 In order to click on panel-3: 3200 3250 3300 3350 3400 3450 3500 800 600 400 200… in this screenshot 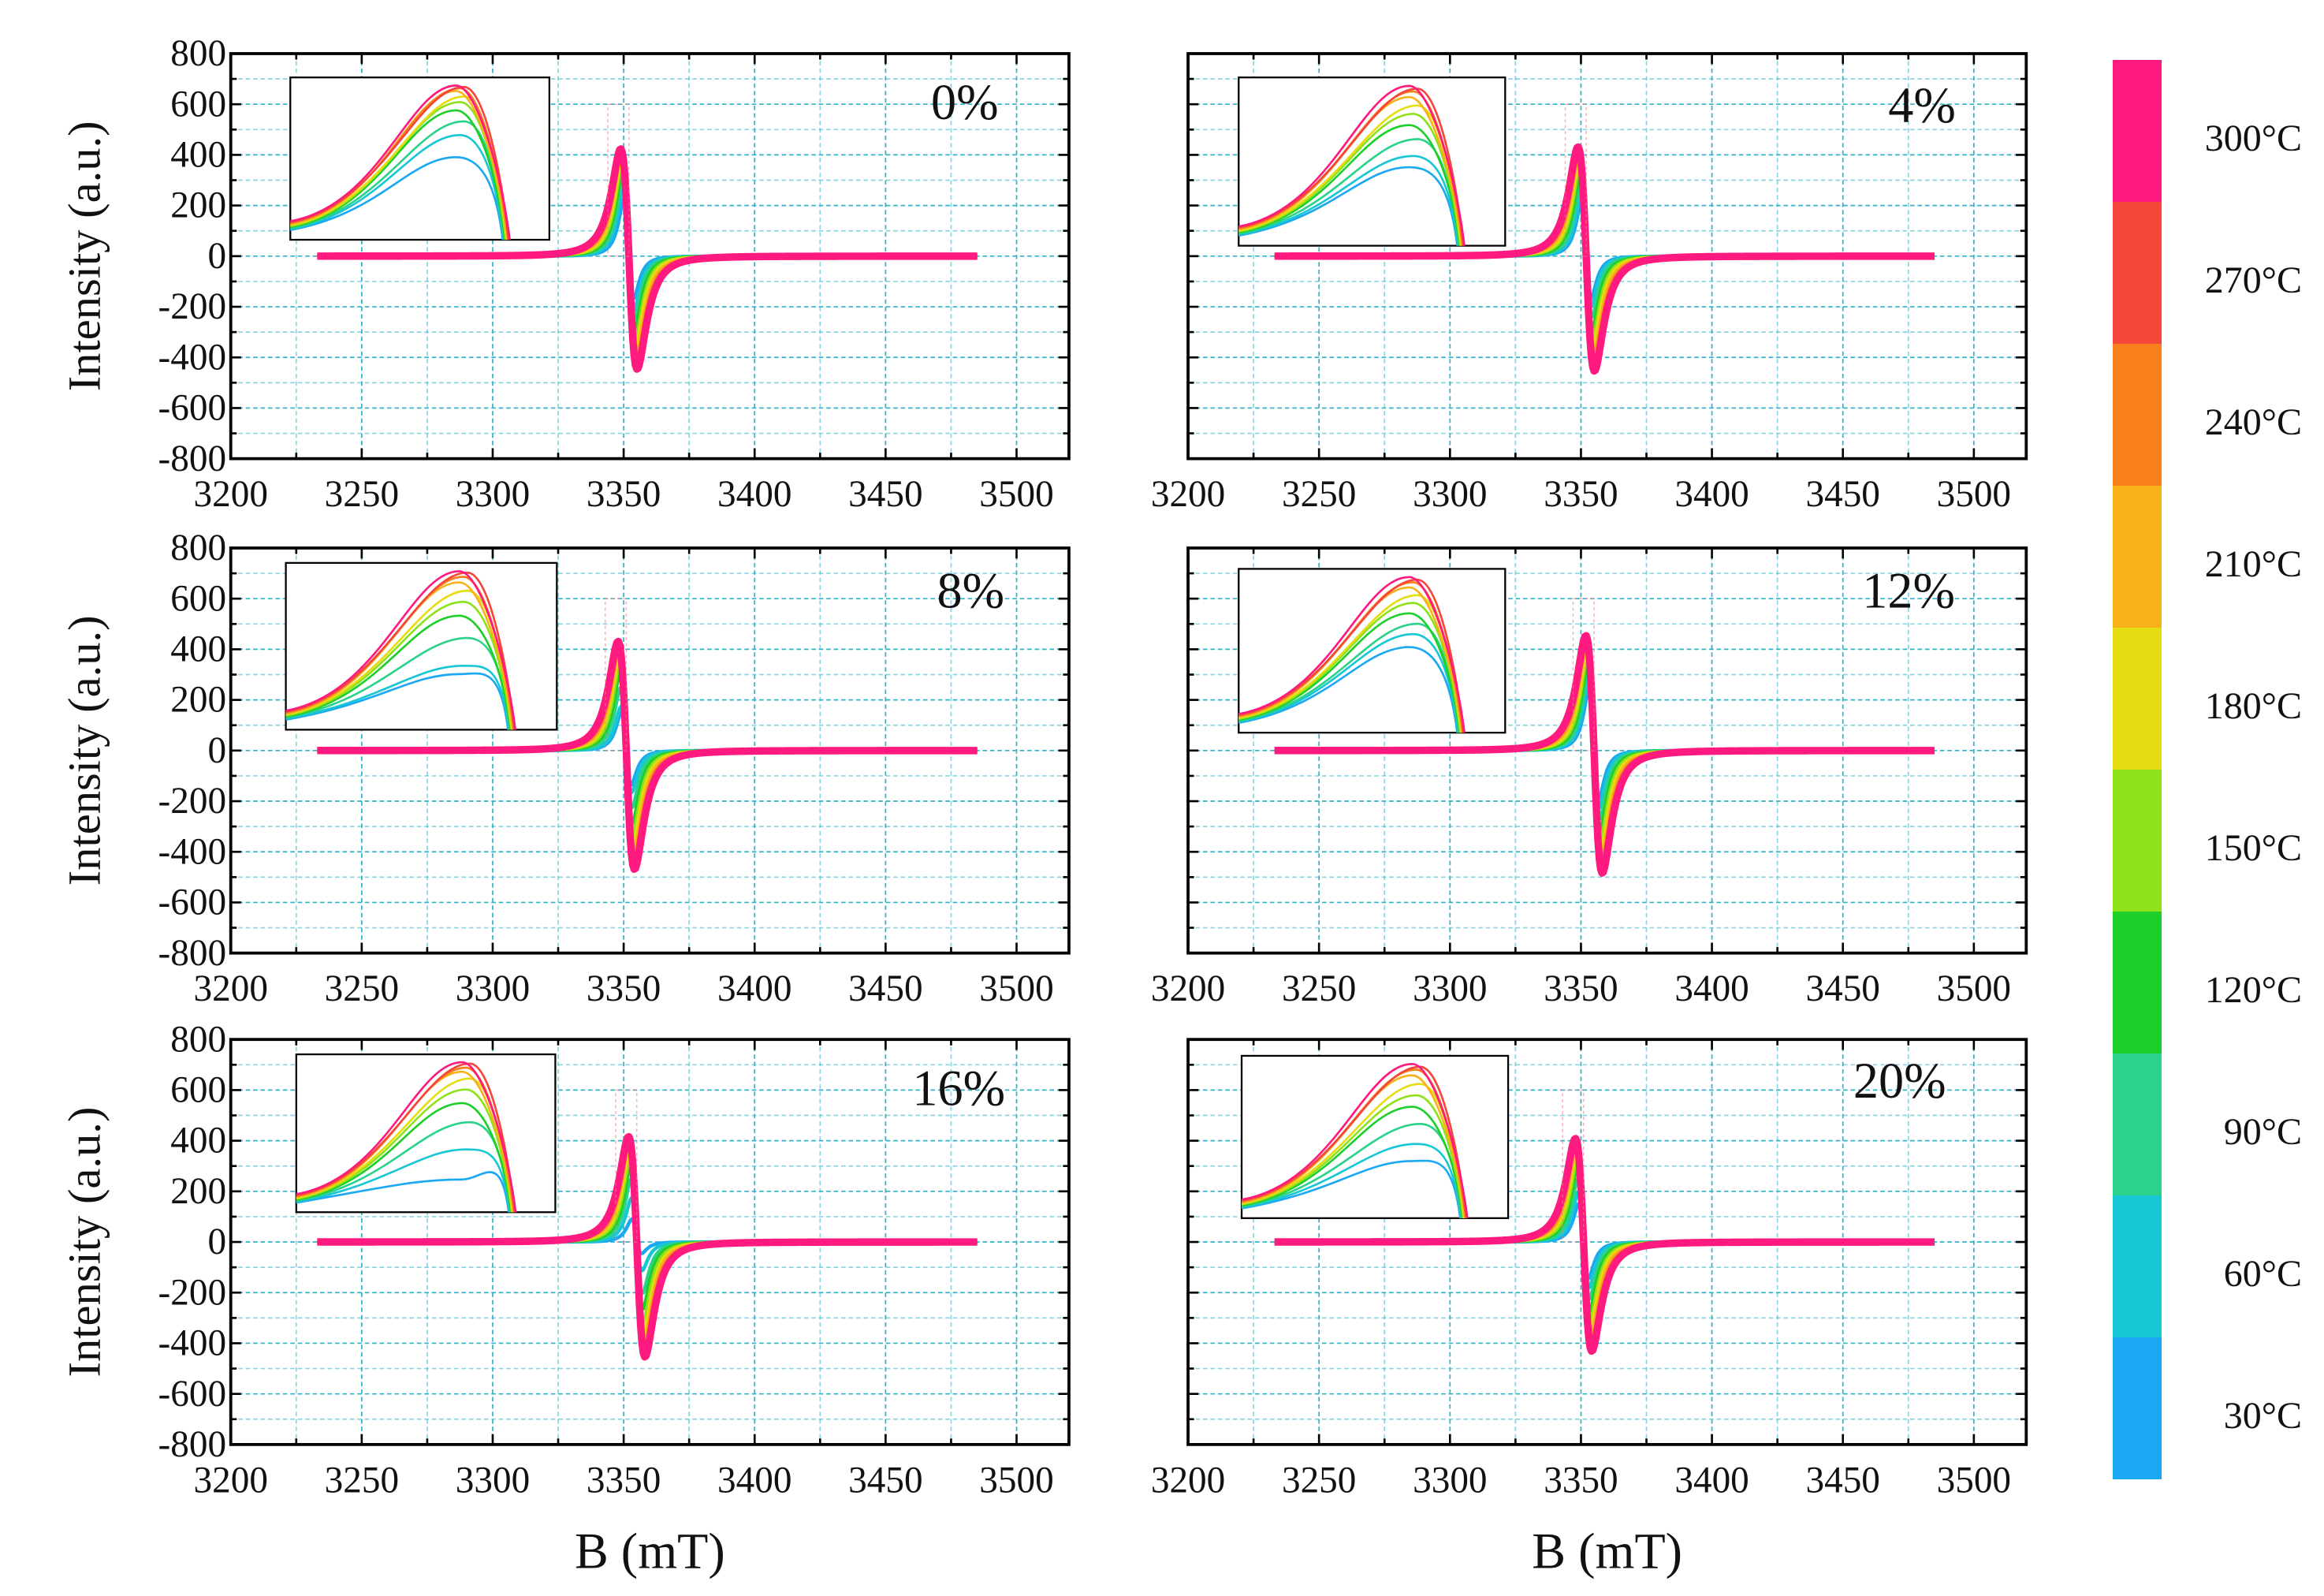, I will do `click(565, 768)`.